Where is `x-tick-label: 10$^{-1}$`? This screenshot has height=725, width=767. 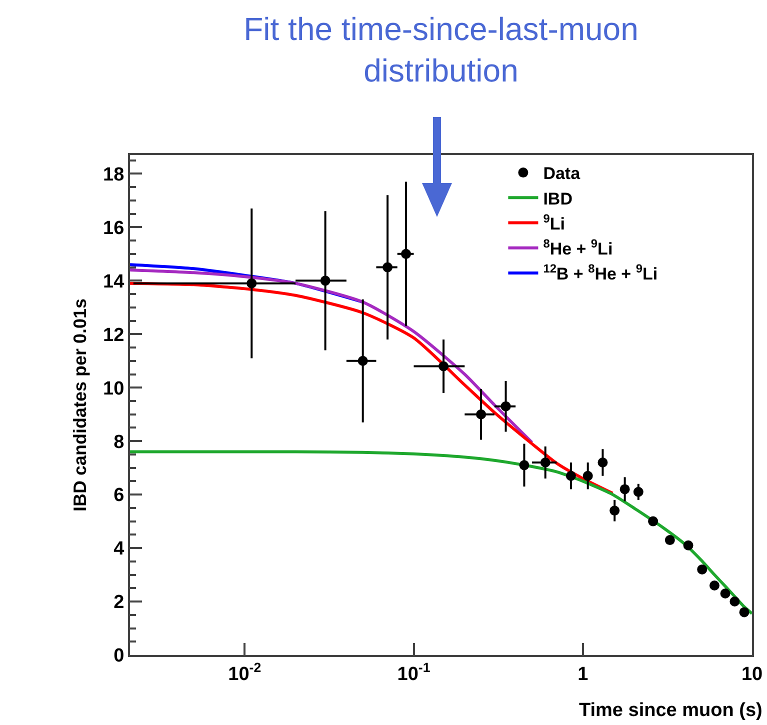
x-tick-label: 10$^{-1}$ is located at coordinates (414, 672).